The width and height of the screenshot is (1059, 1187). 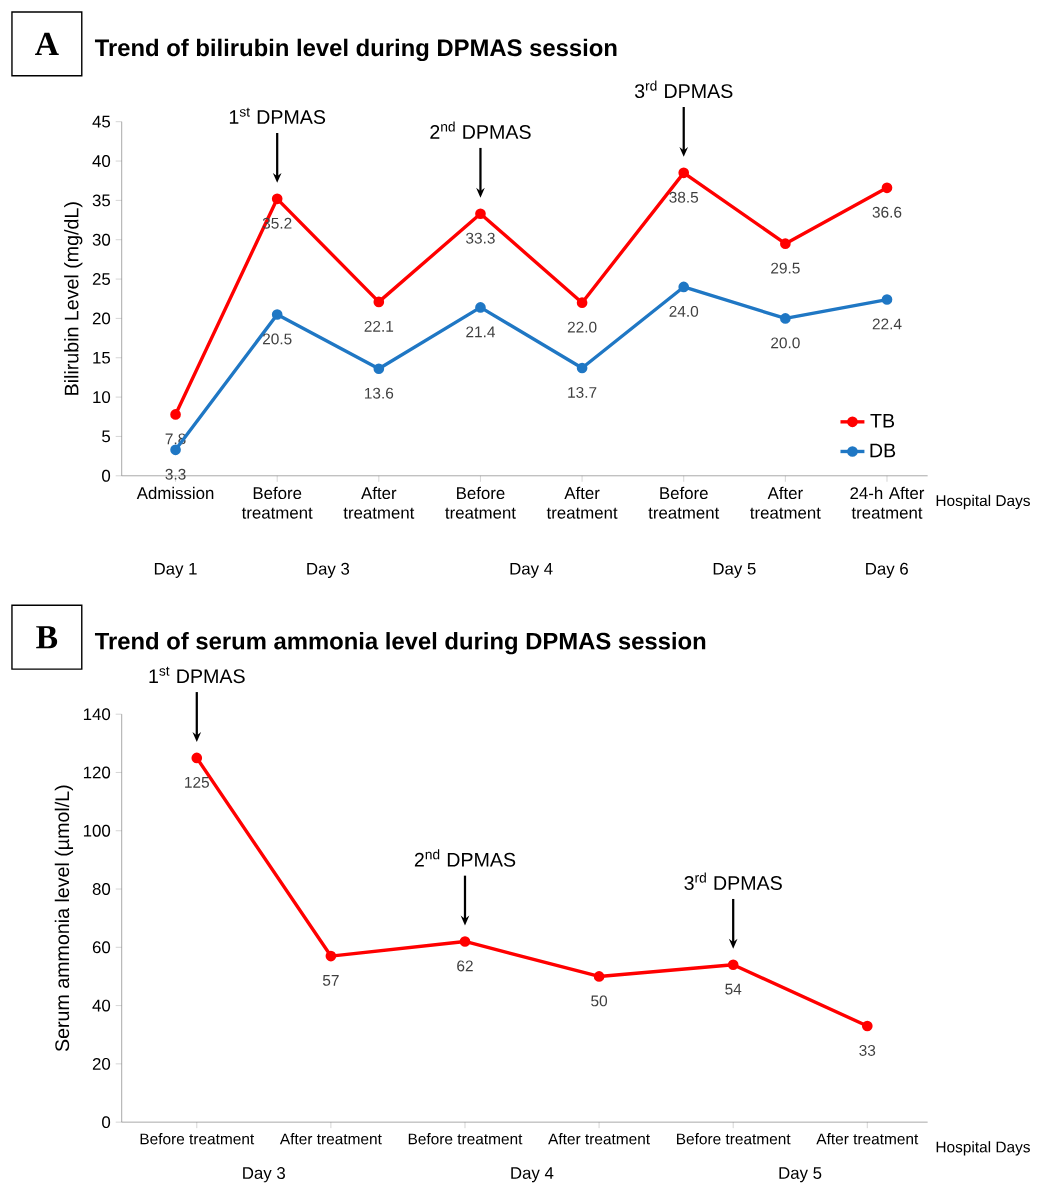 What do you see at coordinates (887, 570) in the screenshot?
I see `text: Day 6` at bounding box center [887, 570].